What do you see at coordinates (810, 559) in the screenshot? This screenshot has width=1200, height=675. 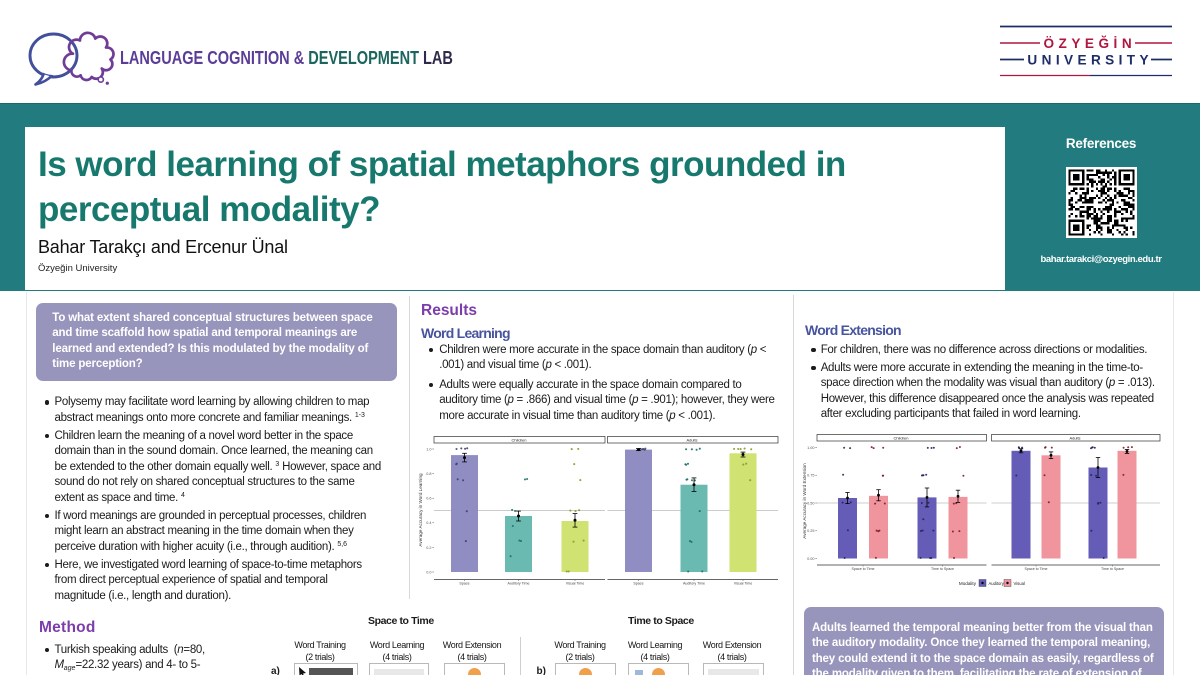 I see `svg-text: 0.00` at bounding box center [810, 559].